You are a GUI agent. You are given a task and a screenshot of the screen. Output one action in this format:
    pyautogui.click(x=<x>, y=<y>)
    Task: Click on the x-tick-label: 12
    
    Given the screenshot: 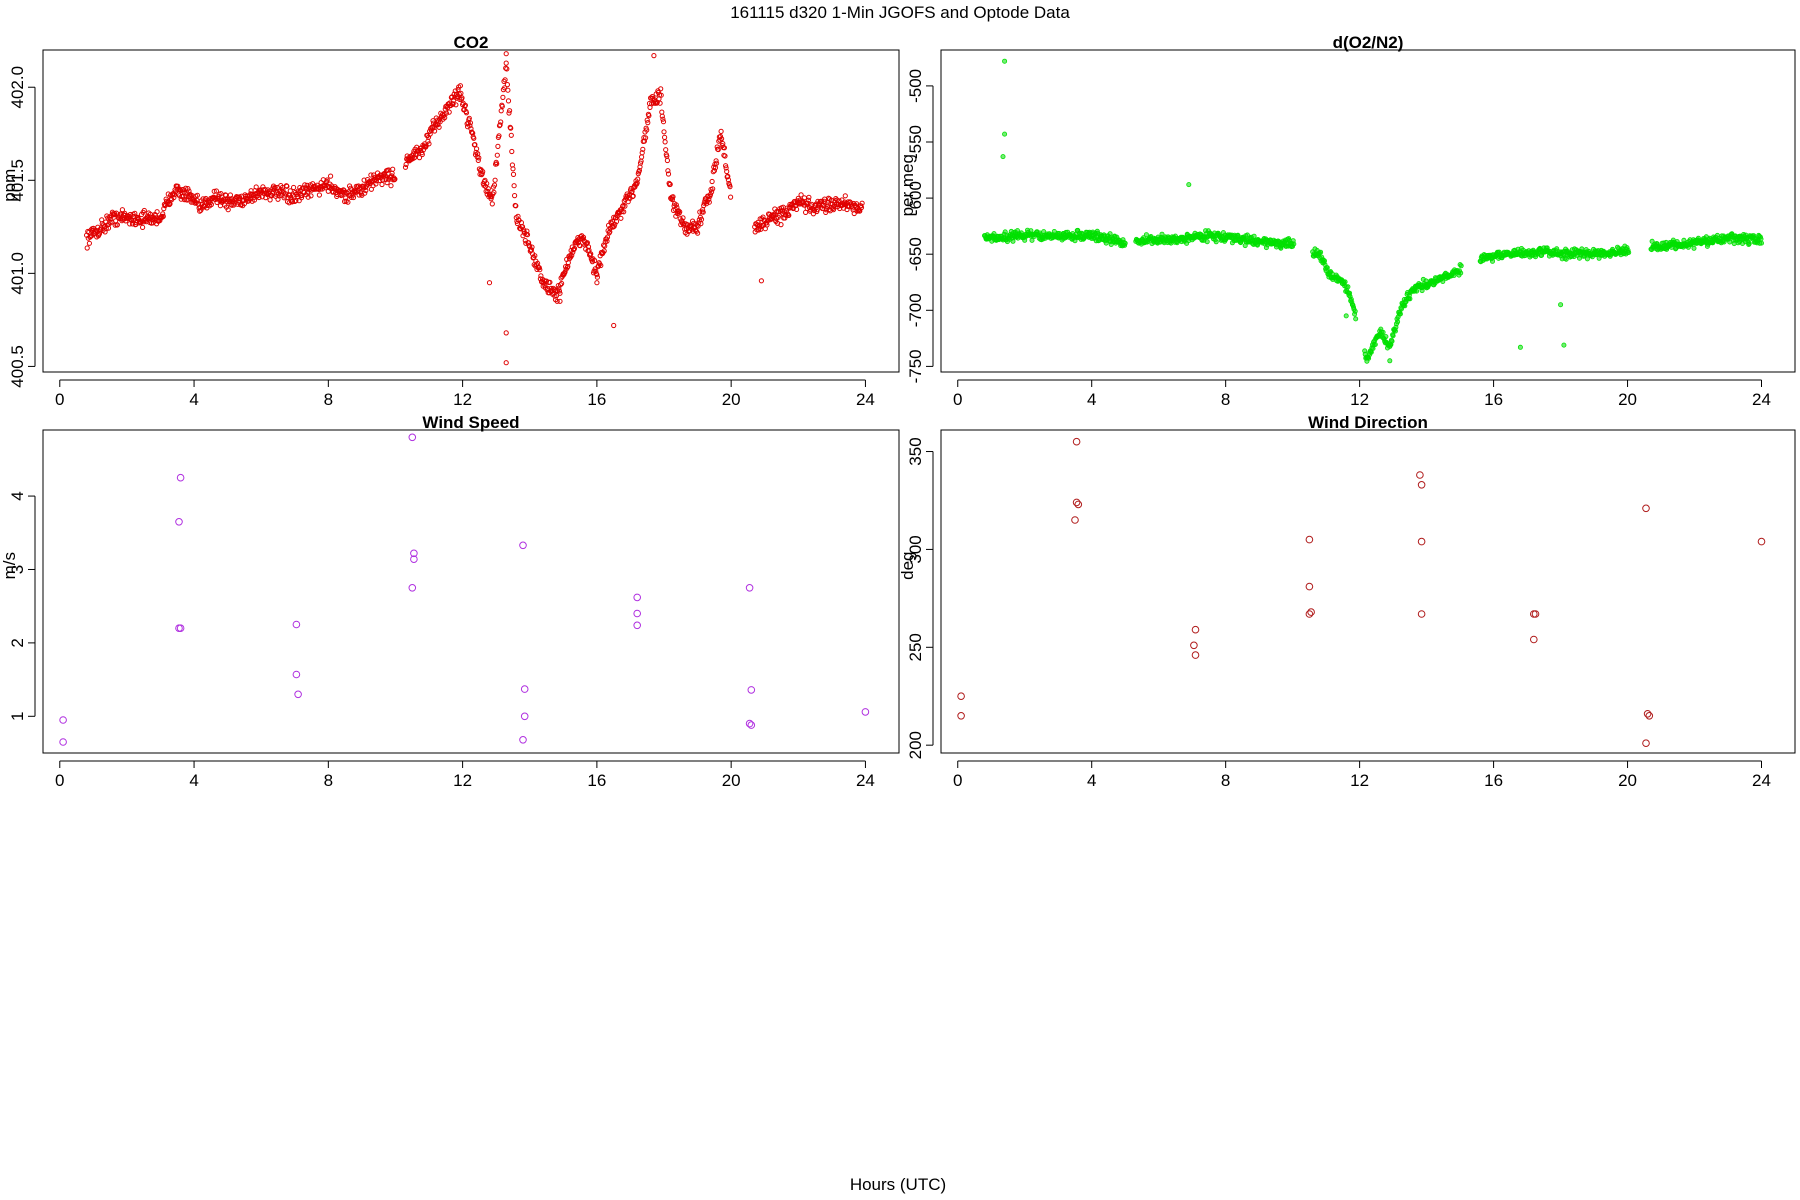 What is the action you would take?
    pyautogui.click(x=1359, y=780)
    